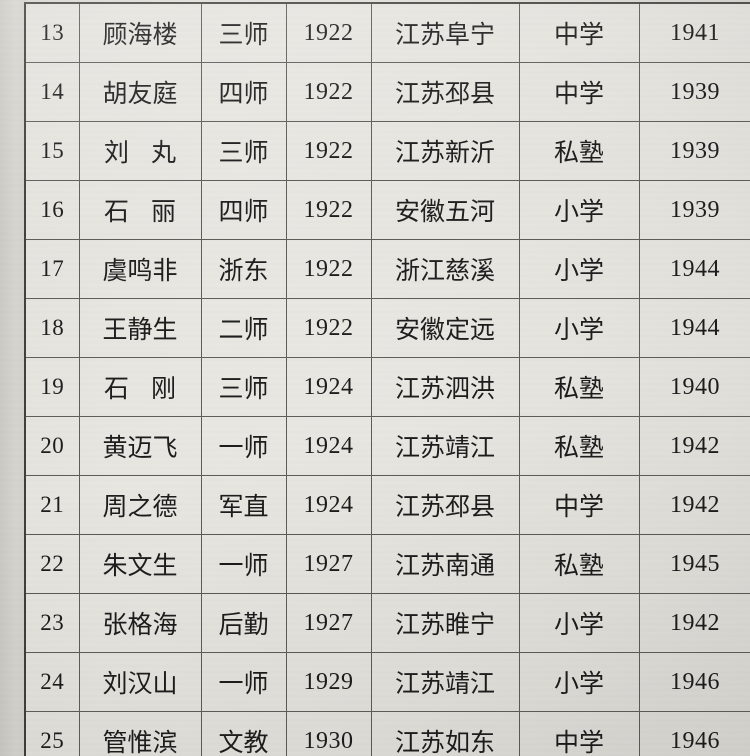 This screenshot has height=756, width=750. I want to click on cell-person-name: 刘丸, so click(140, 151).